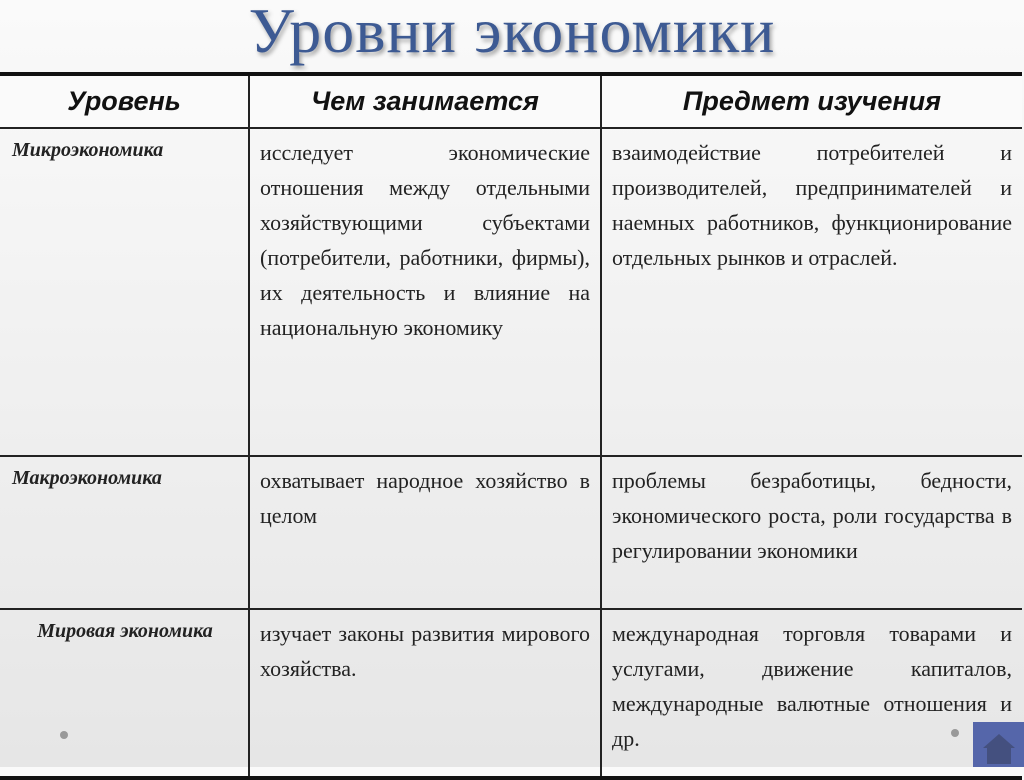 Image resolution: width=1024 pixels, height=780 pixels. I want to click on cell-level: Мировая экономика, so click(125, 694).